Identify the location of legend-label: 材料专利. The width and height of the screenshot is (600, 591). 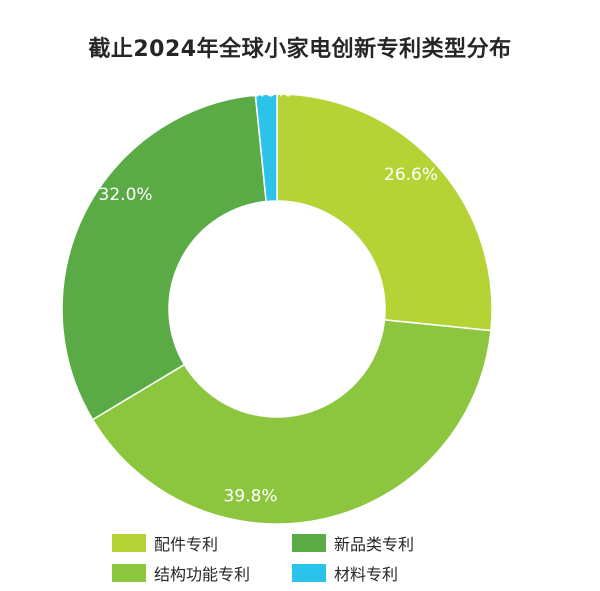
(366, 574).